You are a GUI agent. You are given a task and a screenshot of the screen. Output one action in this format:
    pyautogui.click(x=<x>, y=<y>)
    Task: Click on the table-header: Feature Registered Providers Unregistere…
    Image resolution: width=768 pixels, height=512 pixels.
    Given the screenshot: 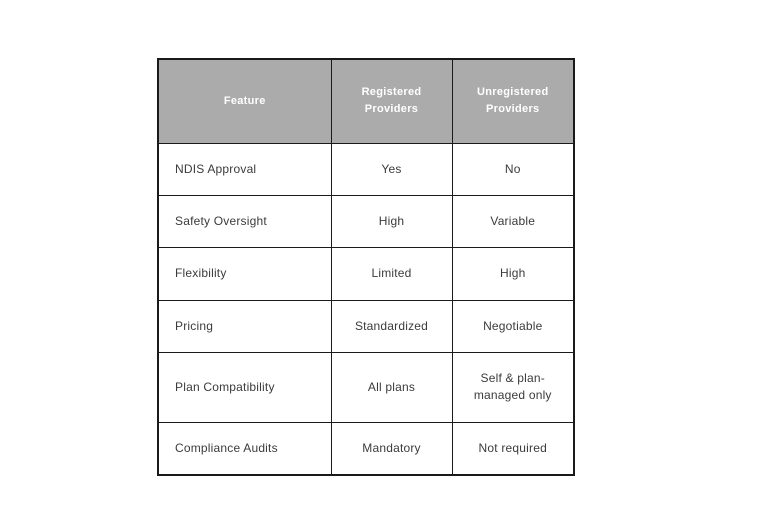 What is the action you would take?
    pyautogui.click(x=366, y=101)
    